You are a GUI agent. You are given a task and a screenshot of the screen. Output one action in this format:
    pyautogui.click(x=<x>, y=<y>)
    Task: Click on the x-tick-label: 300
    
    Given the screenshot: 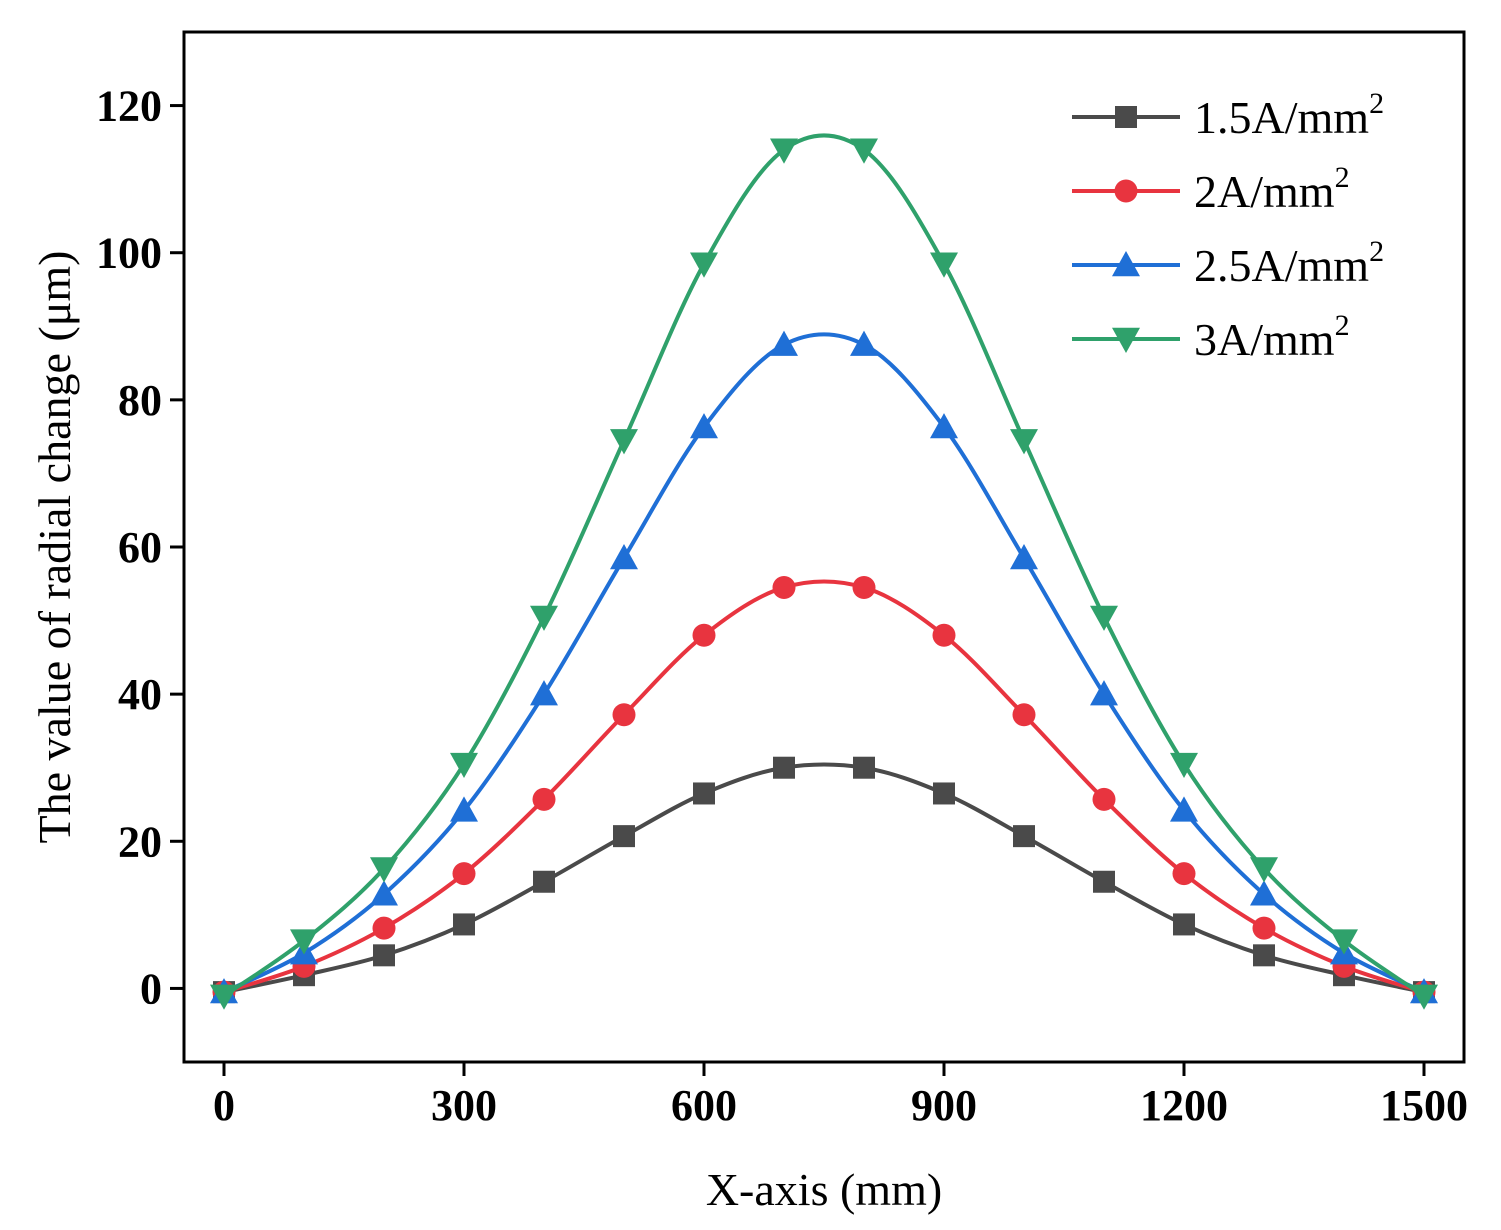 What is the action you would take?
    pyautogui.click(x=464, y=1105)
    